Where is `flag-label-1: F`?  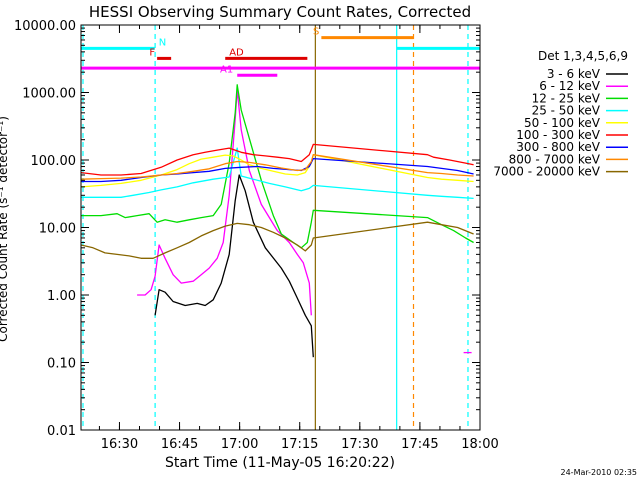
flag-label-1: F is located at coordinates (152, 52).